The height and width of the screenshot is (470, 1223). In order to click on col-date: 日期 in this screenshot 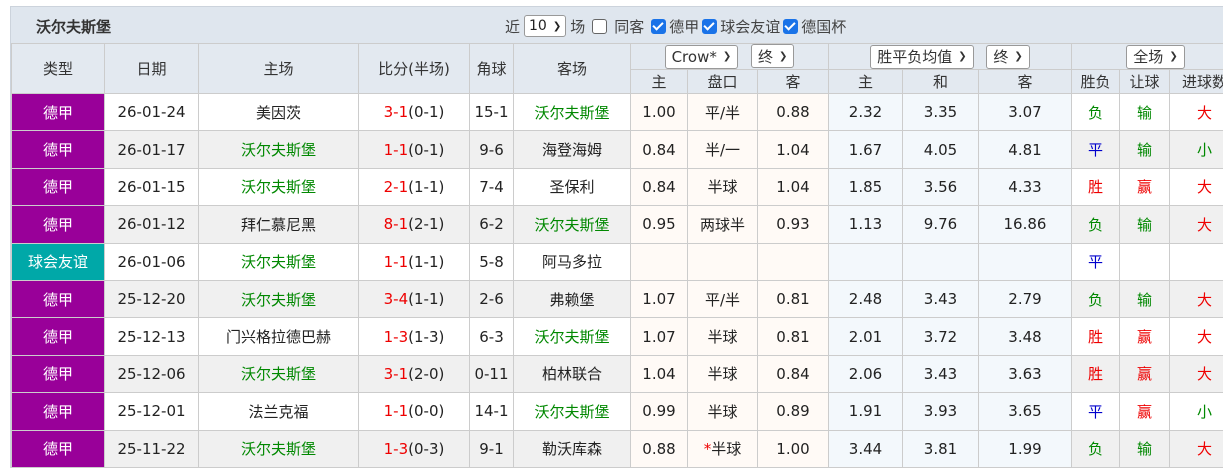, I will do `click(151, 68)`.